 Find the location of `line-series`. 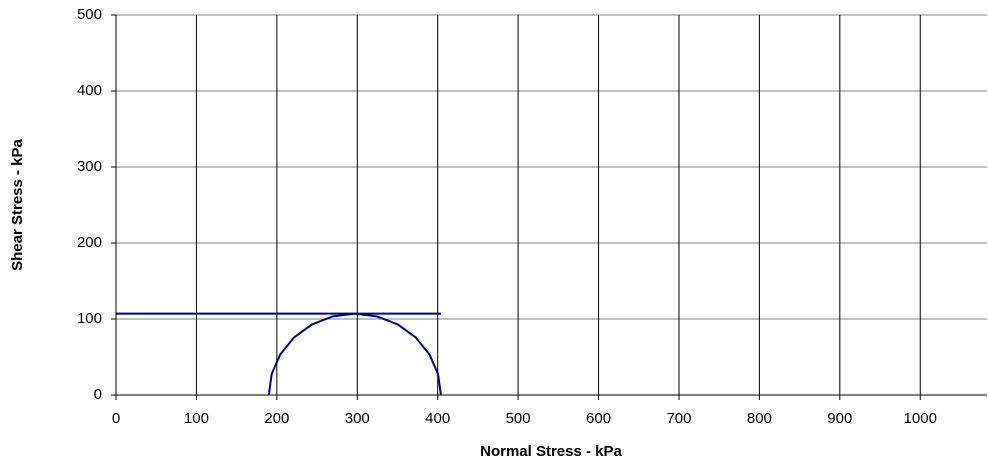

line-series is located at coordinates (354, 354).